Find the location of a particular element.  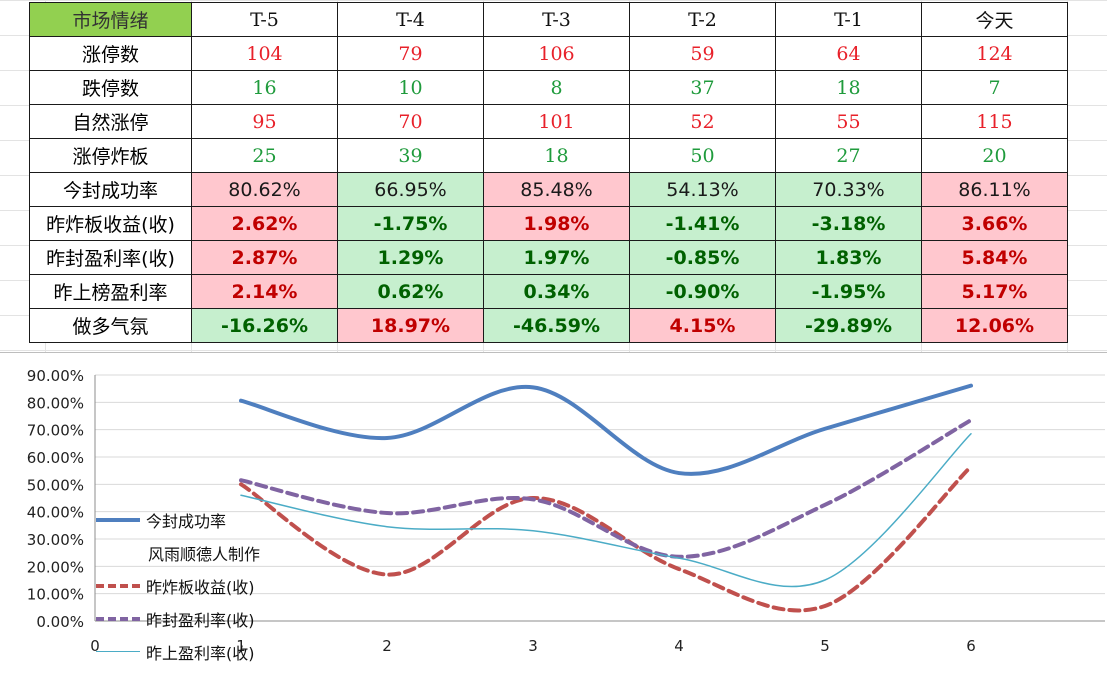

table-cell: 70 is located at coordinates (410, 121).